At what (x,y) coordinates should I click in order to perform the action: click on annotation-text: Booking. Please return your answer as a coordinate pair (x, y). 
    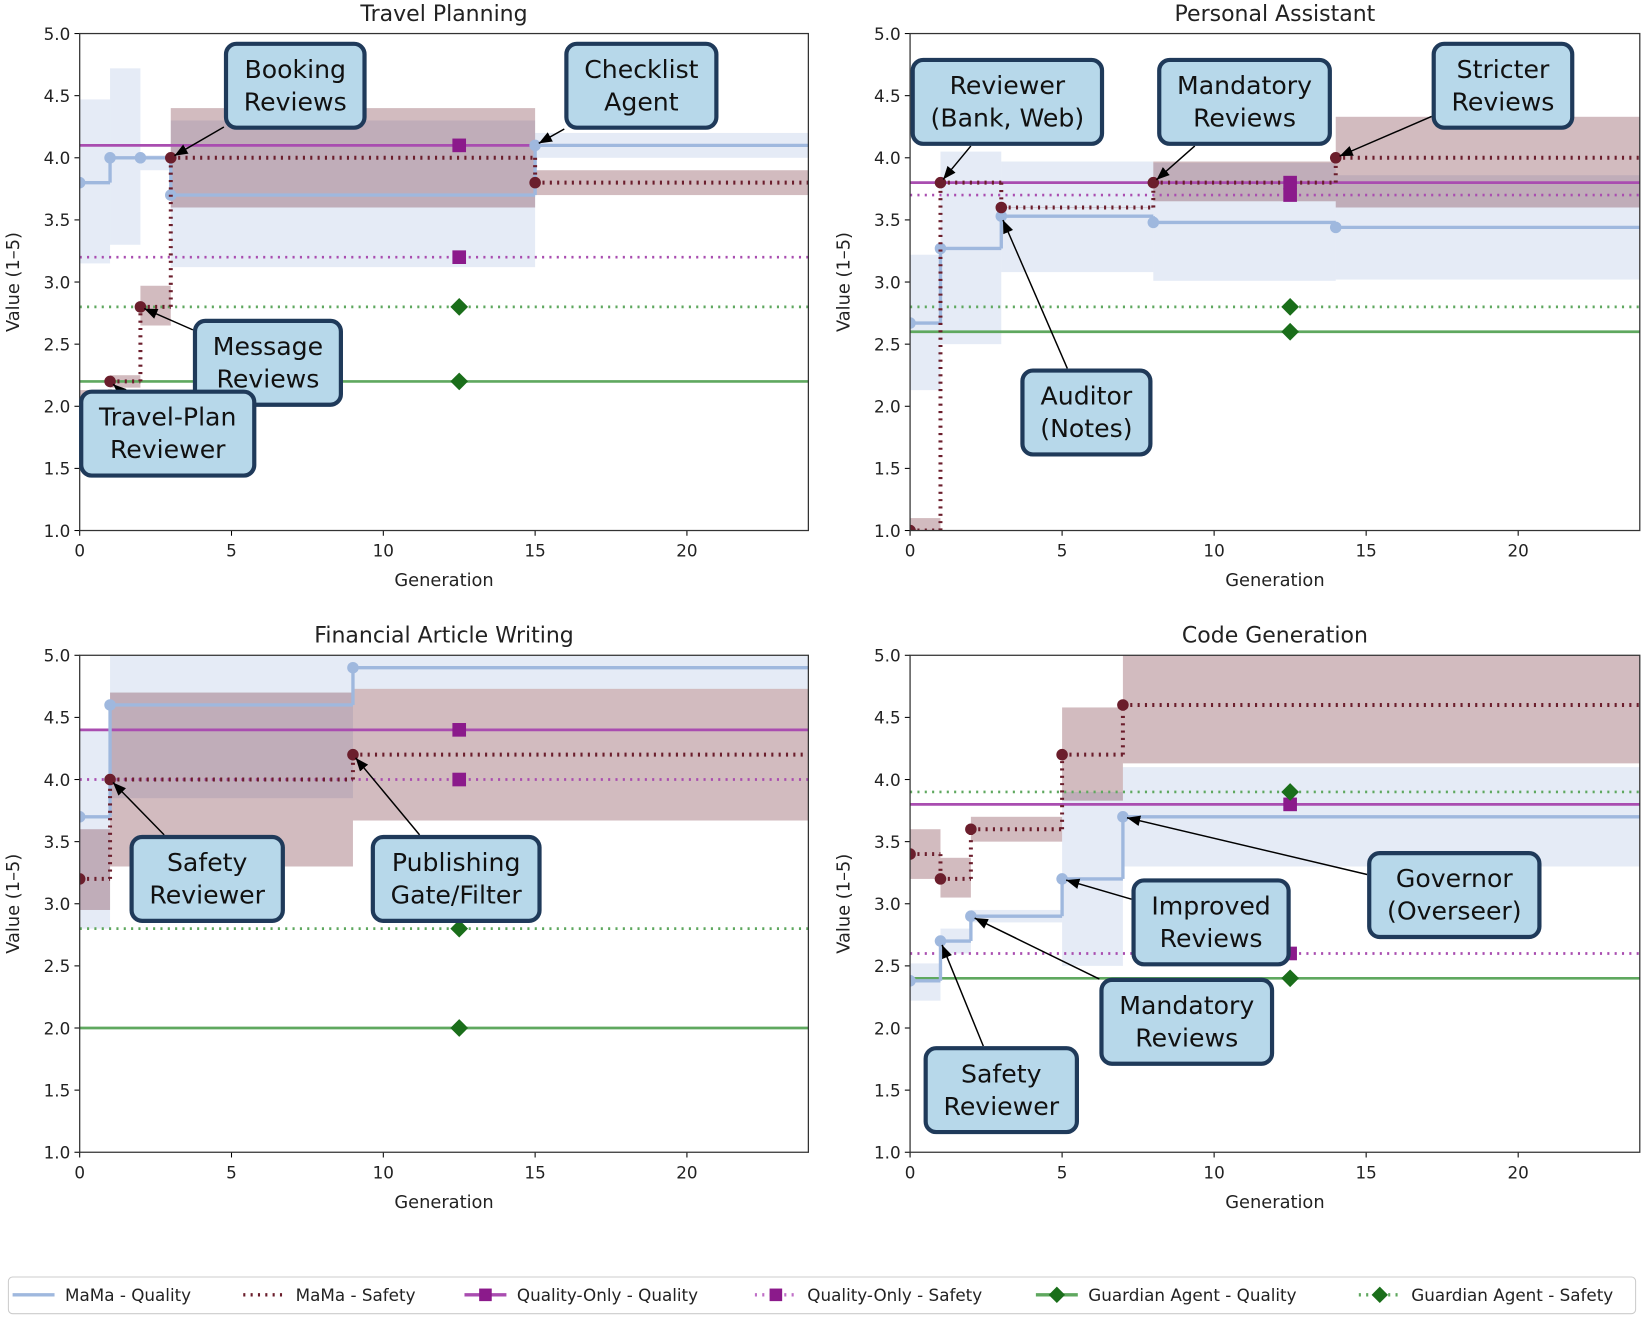
    Looking at the image, I should click on (296, 69).